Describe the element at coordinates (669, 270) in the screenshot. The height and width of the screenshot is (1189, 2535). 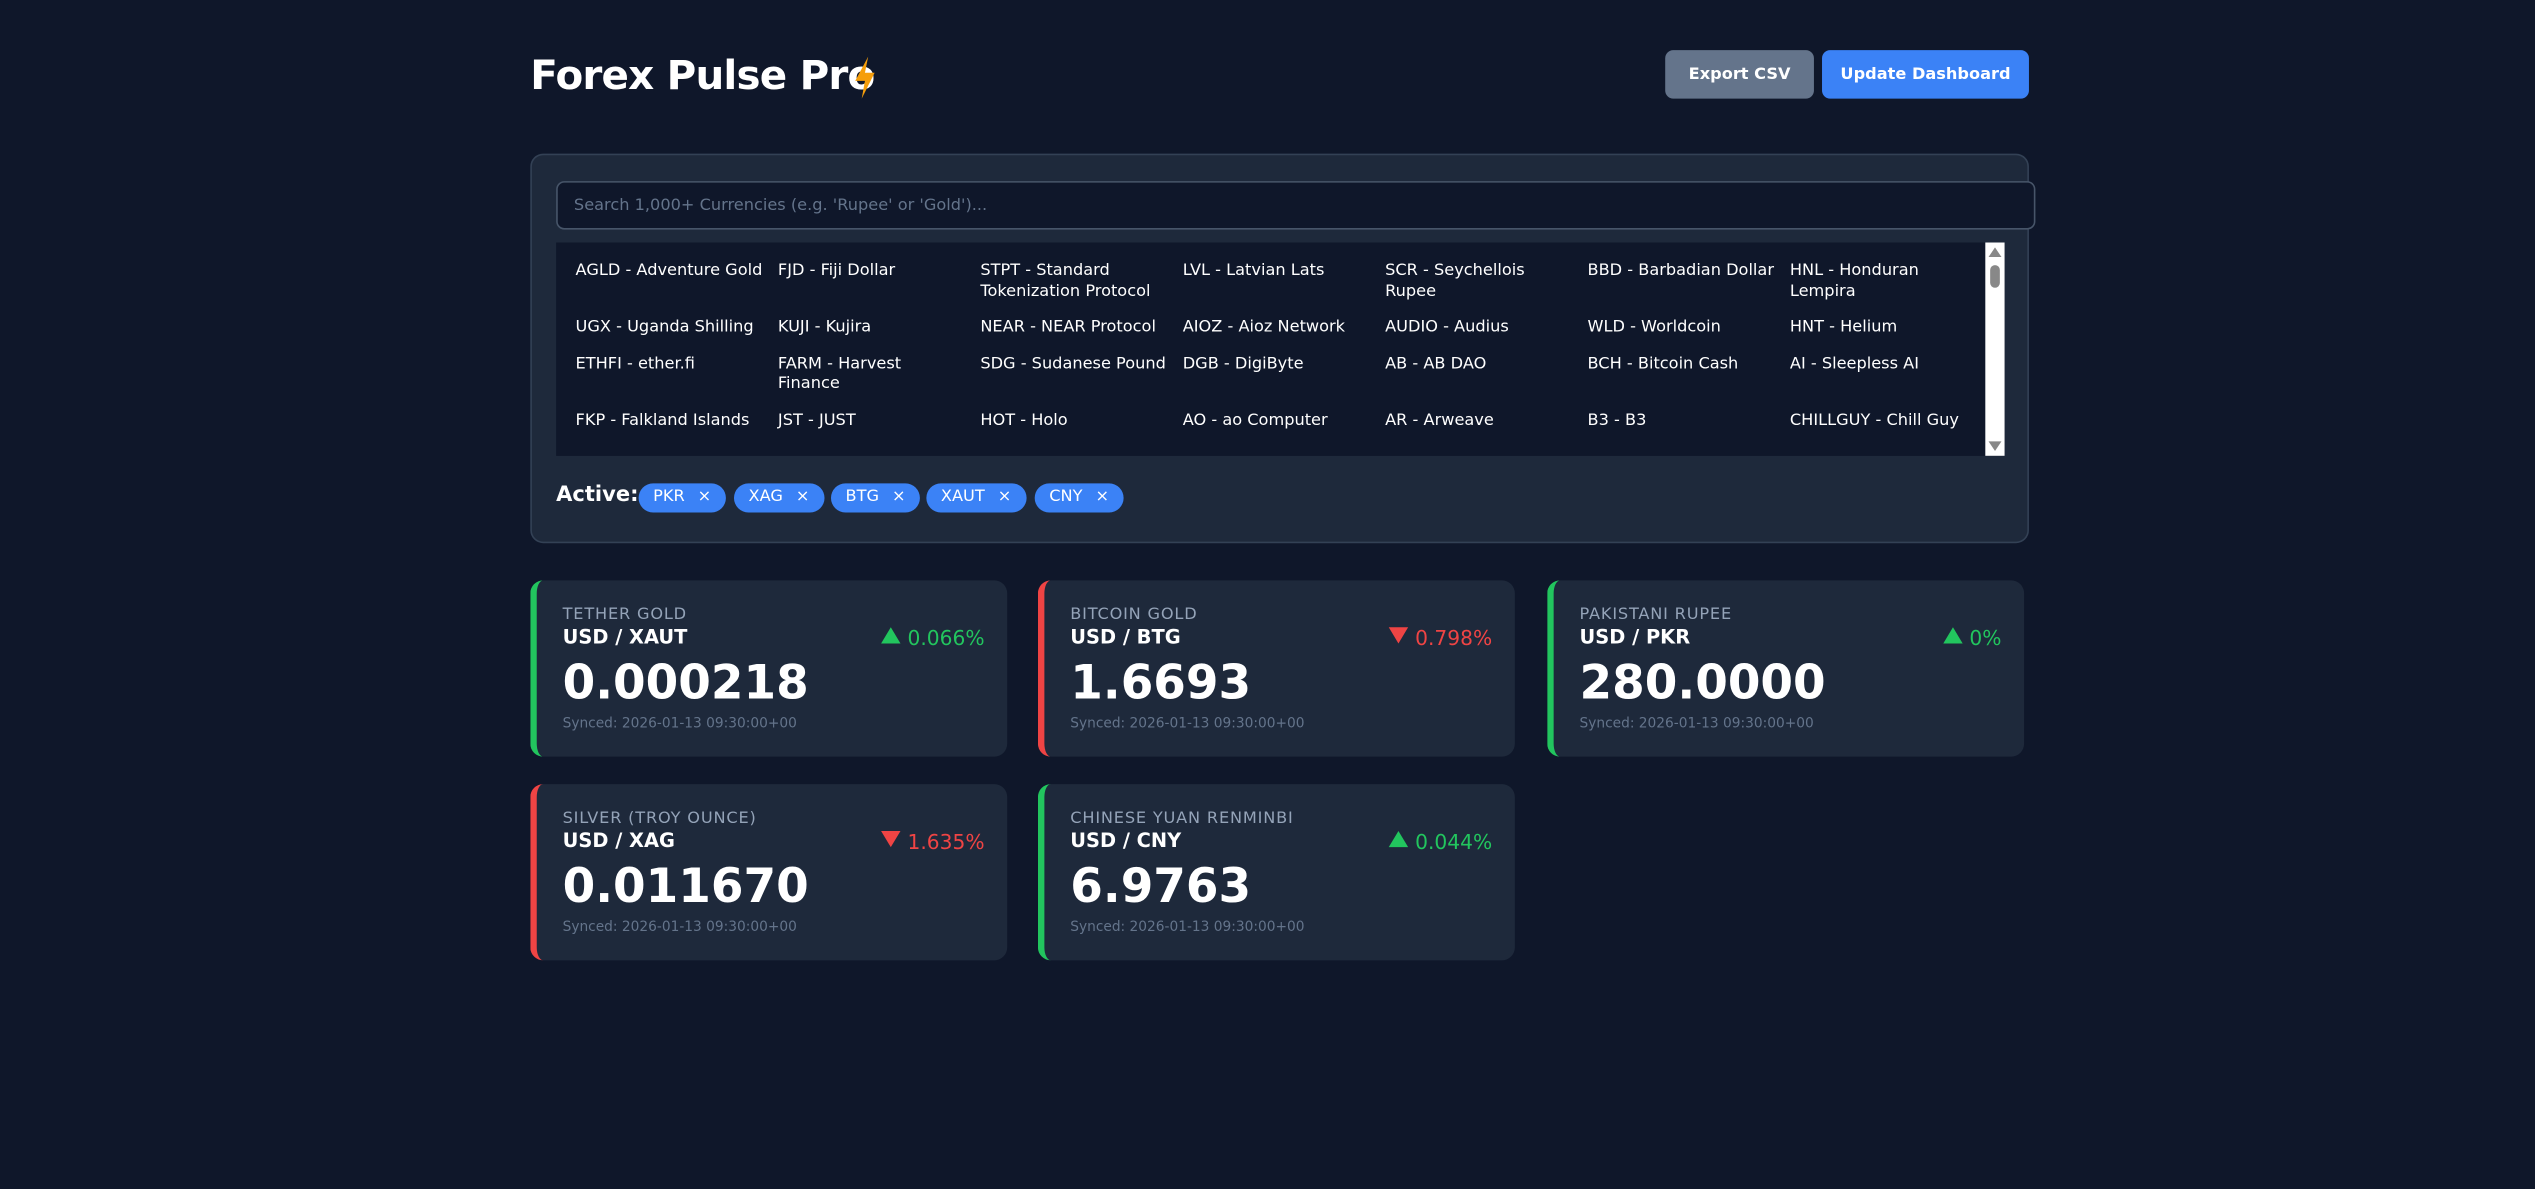
I see `currency-option: AGLD - Adventure Gold` at that location.